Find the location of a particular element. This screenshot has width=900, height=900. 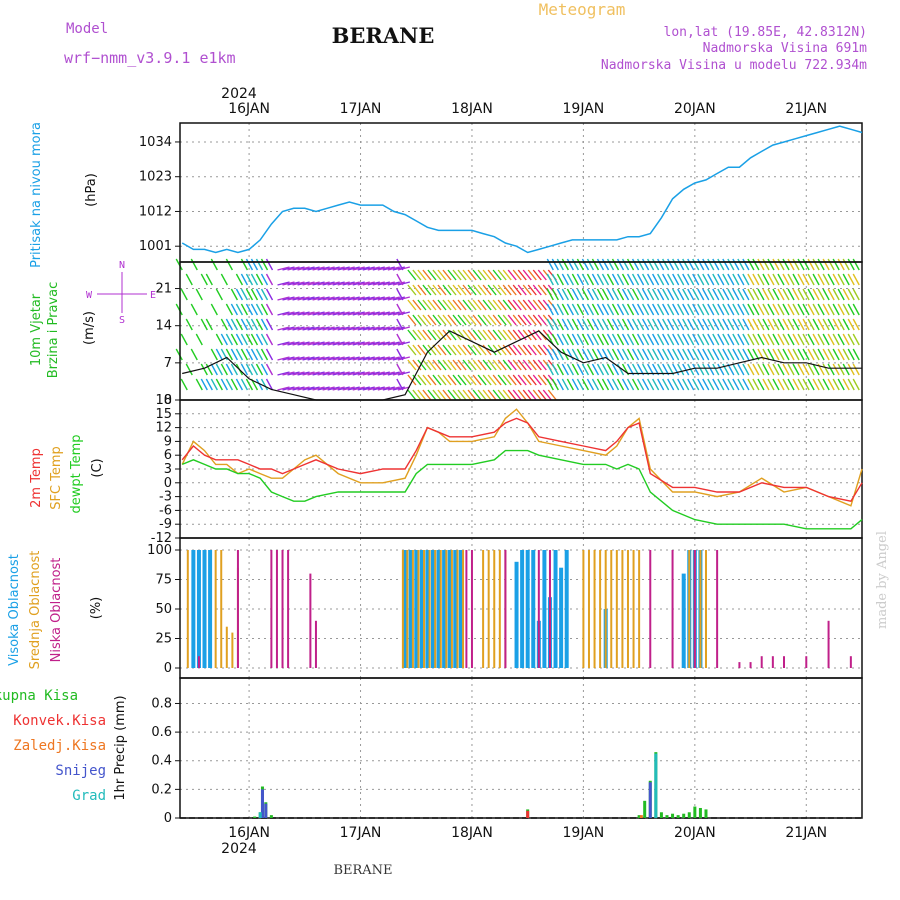

precip-total-bar is located at coordinates (706, 813).